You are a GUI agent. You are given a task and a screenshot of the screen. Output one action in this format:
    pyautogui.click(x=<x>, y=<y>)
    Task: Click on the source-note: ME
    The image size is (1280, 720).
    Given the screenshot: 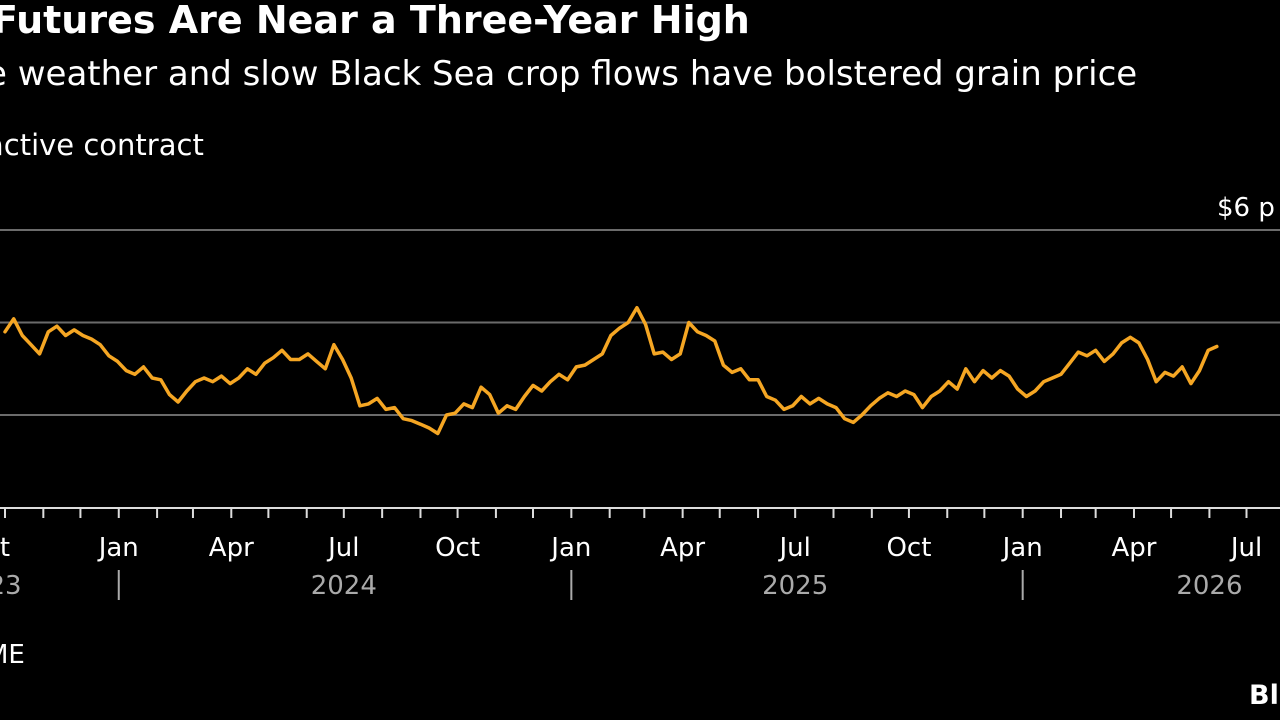 What is the action you would take?
    pyautogui.click(x=12, y=655)
    